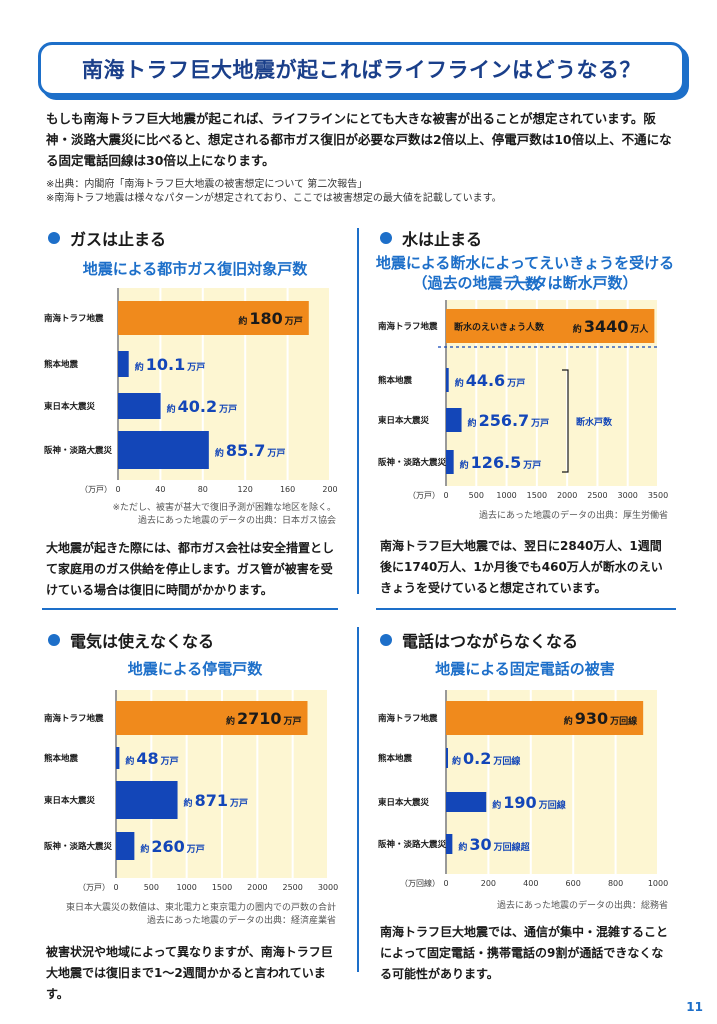 The height and width of the screenshot is (1024, 717). I want to click on data-label-value: 30, so click(480, 844).